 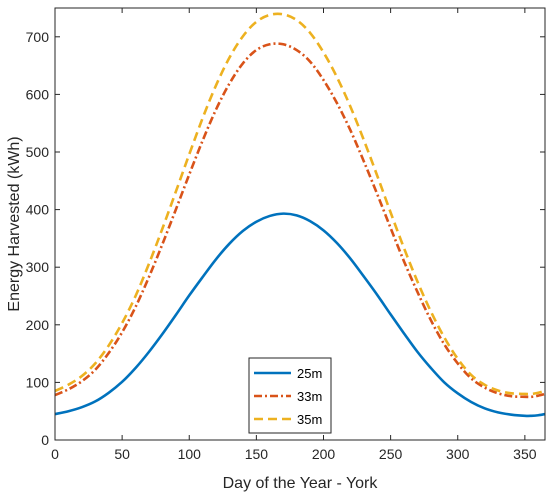 I want to click on y-tick-label: 100, so click(x=38, y=382).